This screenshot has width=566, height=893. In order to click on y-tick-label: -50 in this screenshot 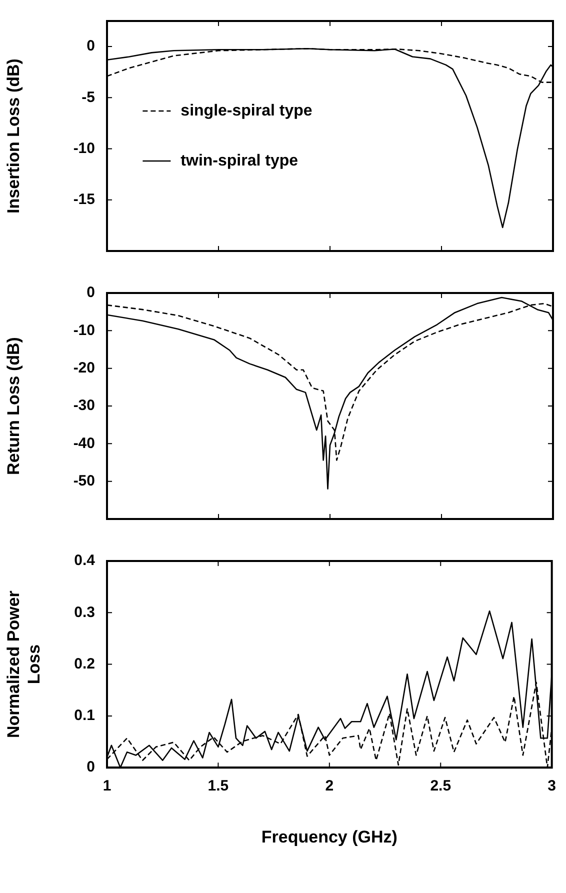, I will do `click(84, 481)`.